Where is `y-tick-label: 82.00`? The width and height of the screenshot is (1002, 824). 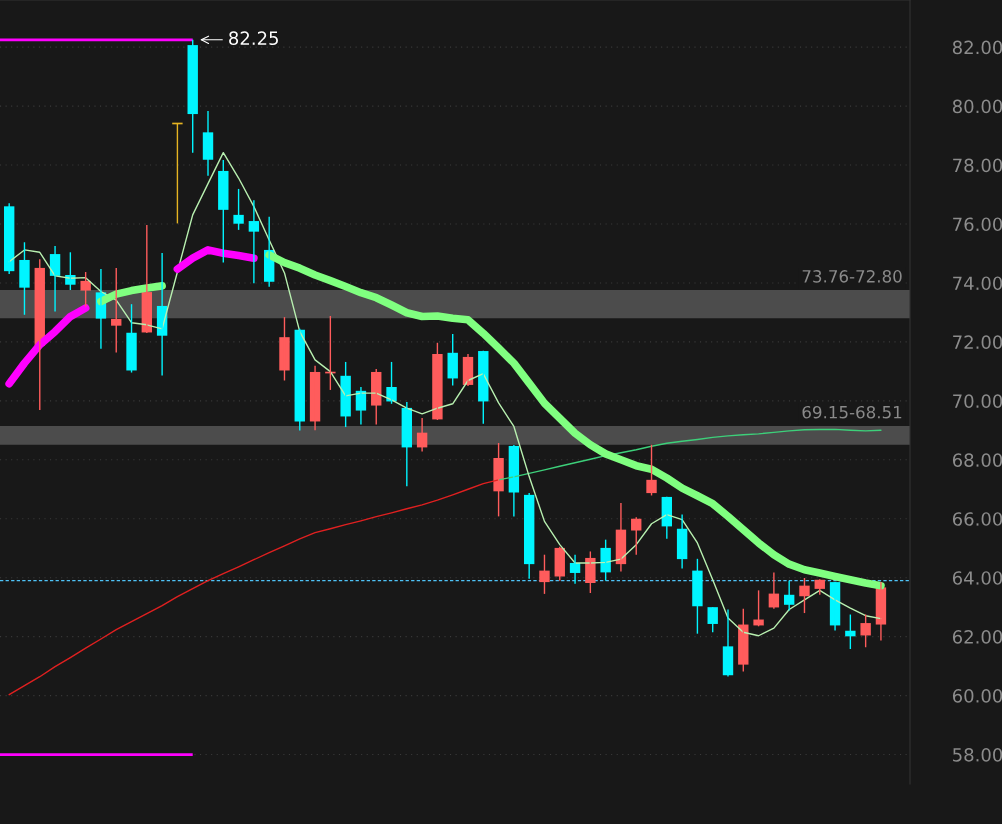 y-tick-label: 82.00 is located at coordinates (977, 47).